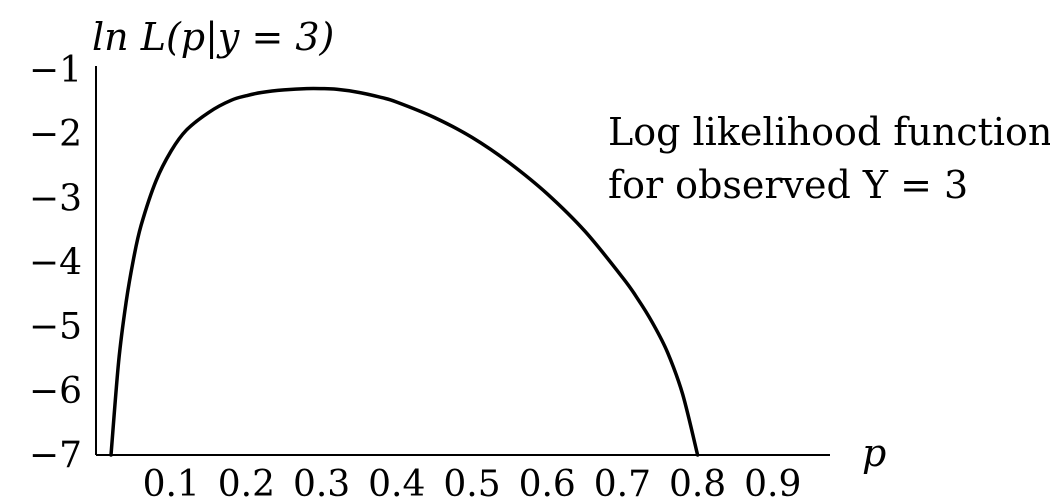 The height and width of the screenshot is (500, 1050). I want to click on y-tick-label: −4, so click(55, 263).